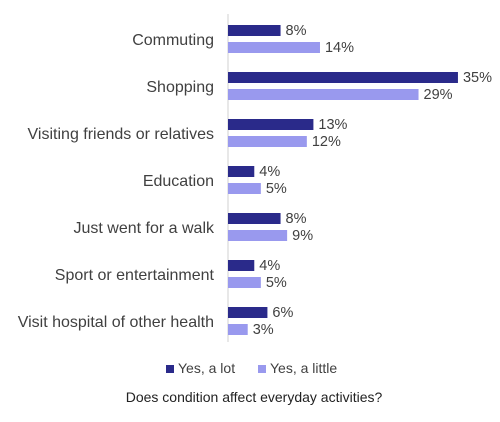 The image size is (500, 422). What do you see at coordinates (244, 282) in the screenshot?
I see `bar-sport-or-entertainment-yes-a-little` at bounding box center [244, 282].